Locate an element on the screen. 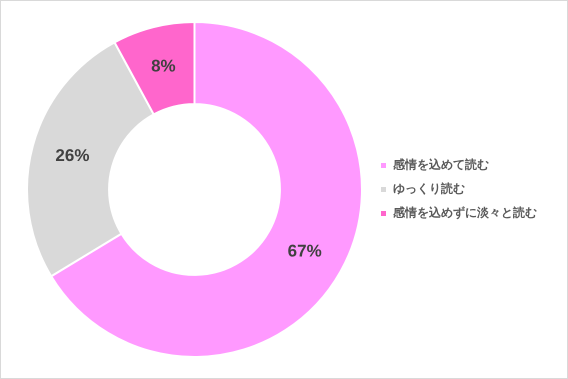 This screenshot has height=379, width=568. data-label: 67% is located at coordinates (305, 250).